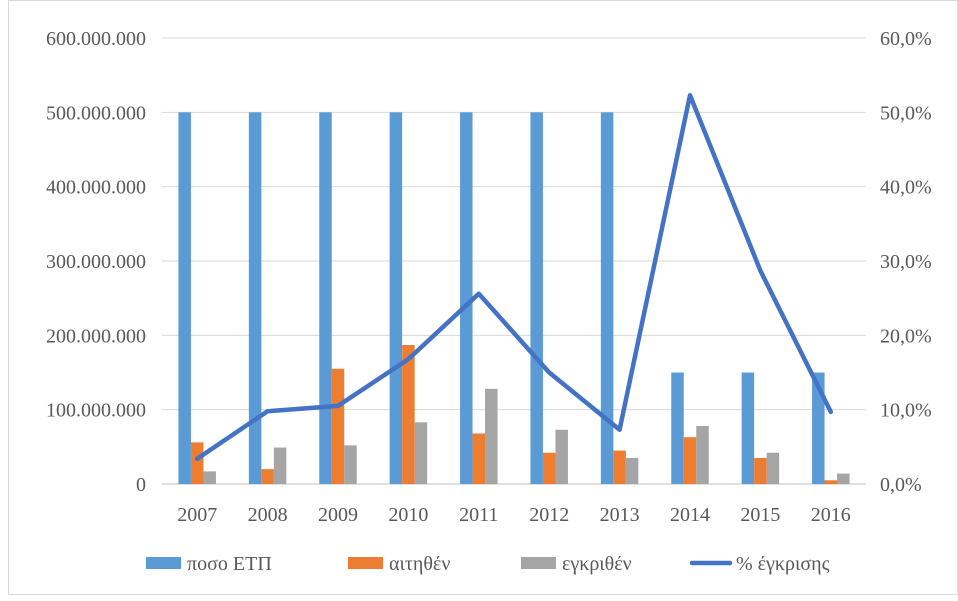  What do you see at coordinates (141, 485) in the screenshot?
I see `left-tick-label: 0` at bounding box center [141, 485].